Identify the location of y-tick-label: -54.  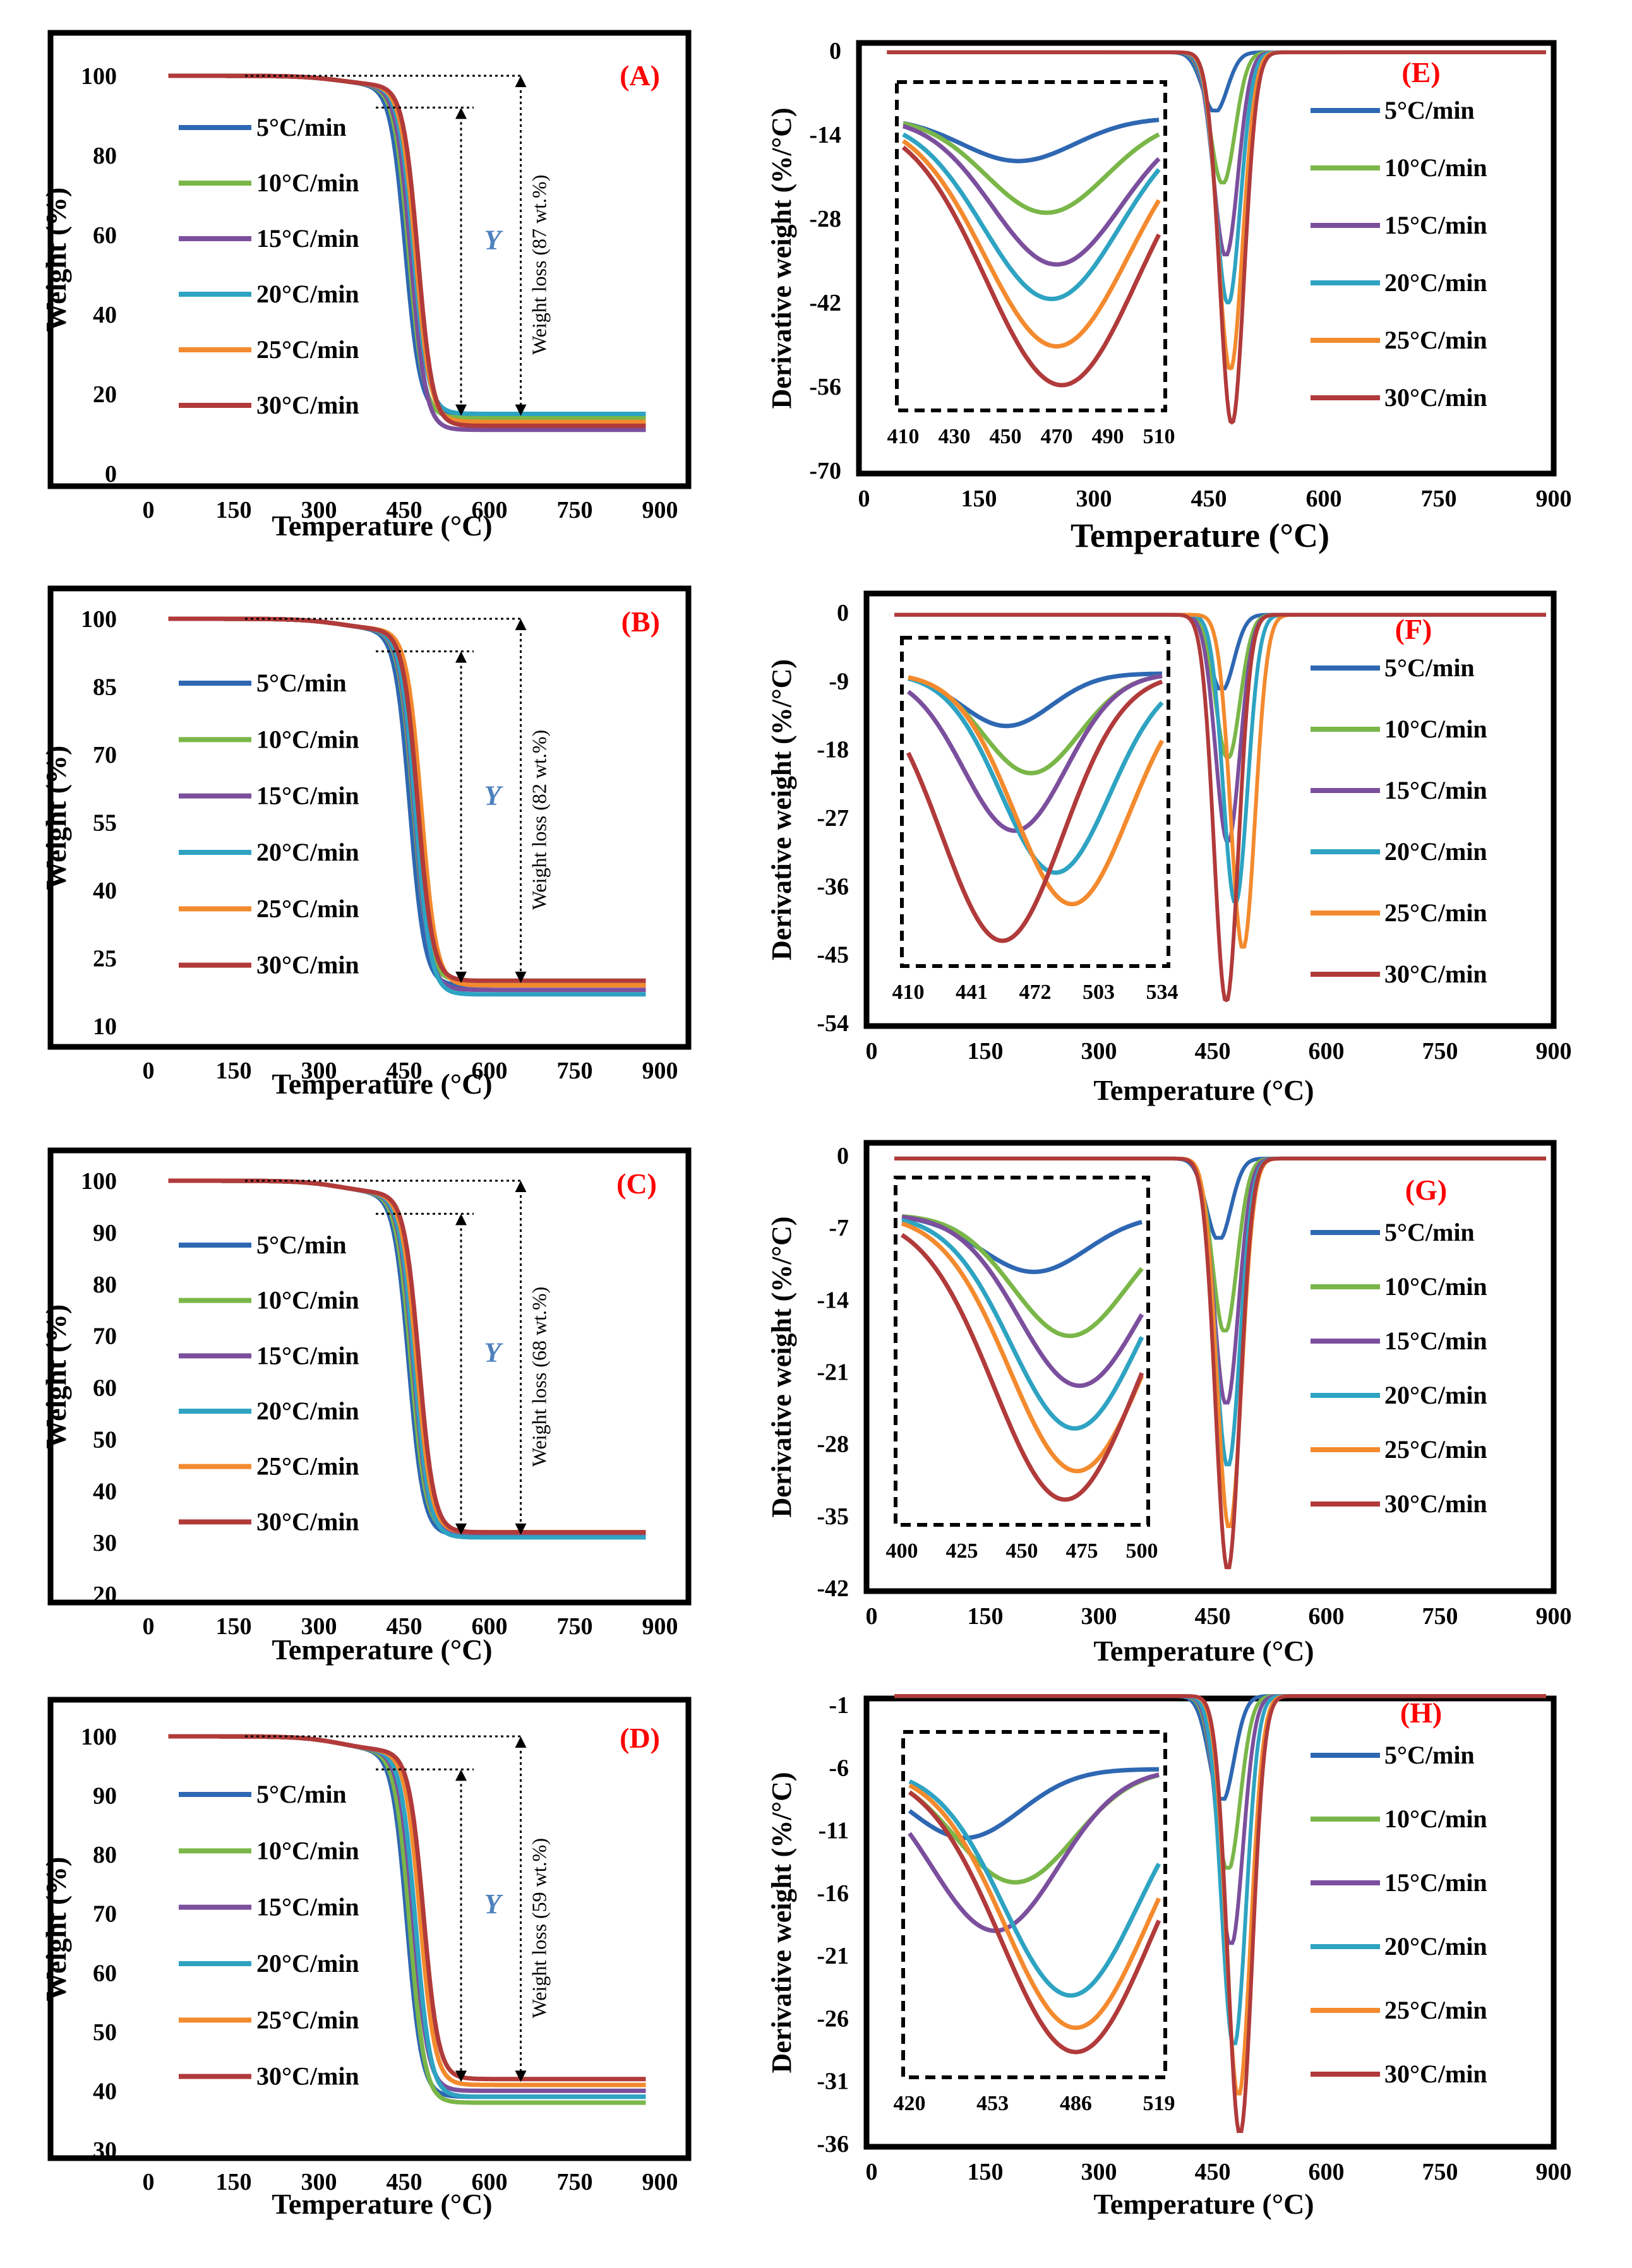
(833, 1023).